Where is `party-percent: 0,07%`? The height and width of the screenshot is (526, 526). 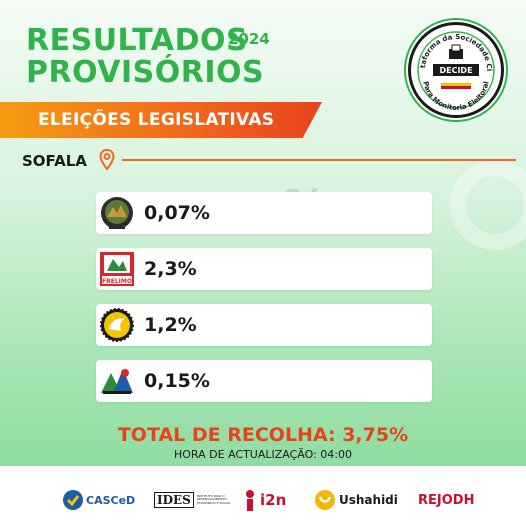 party-percent: 0,07% is located at coordinates (177, 213).